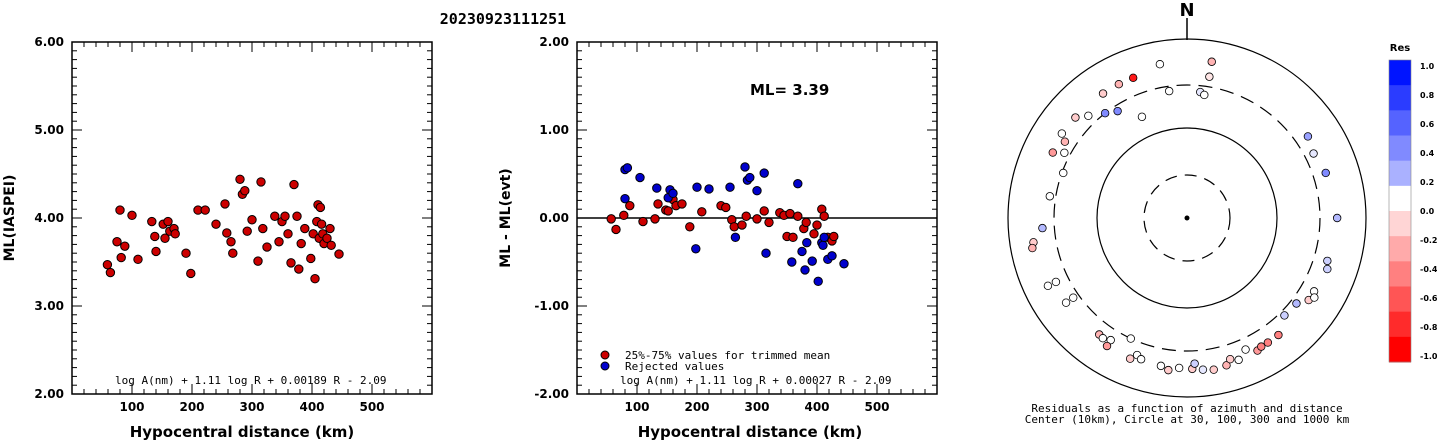 This screenshot has height=441, width=1437. What do you see at coordinates (1186, 10) in the screenshot?
I see `north-label: N` at bounding box center [1186, 10].